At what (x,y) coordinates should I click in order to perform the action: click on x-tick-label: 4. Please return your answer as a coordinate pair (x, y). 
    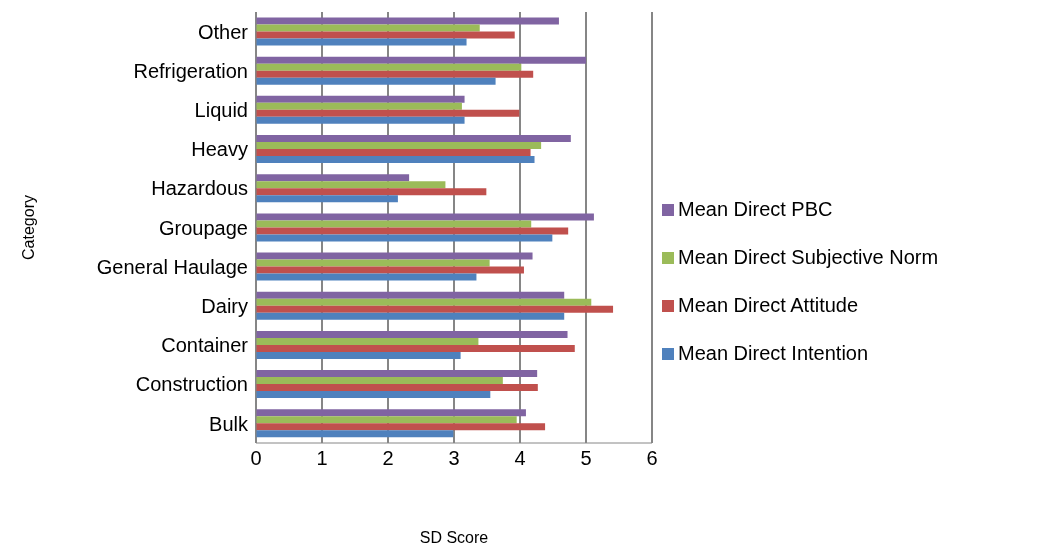
    Looking at the image, I should click on (520, 458).